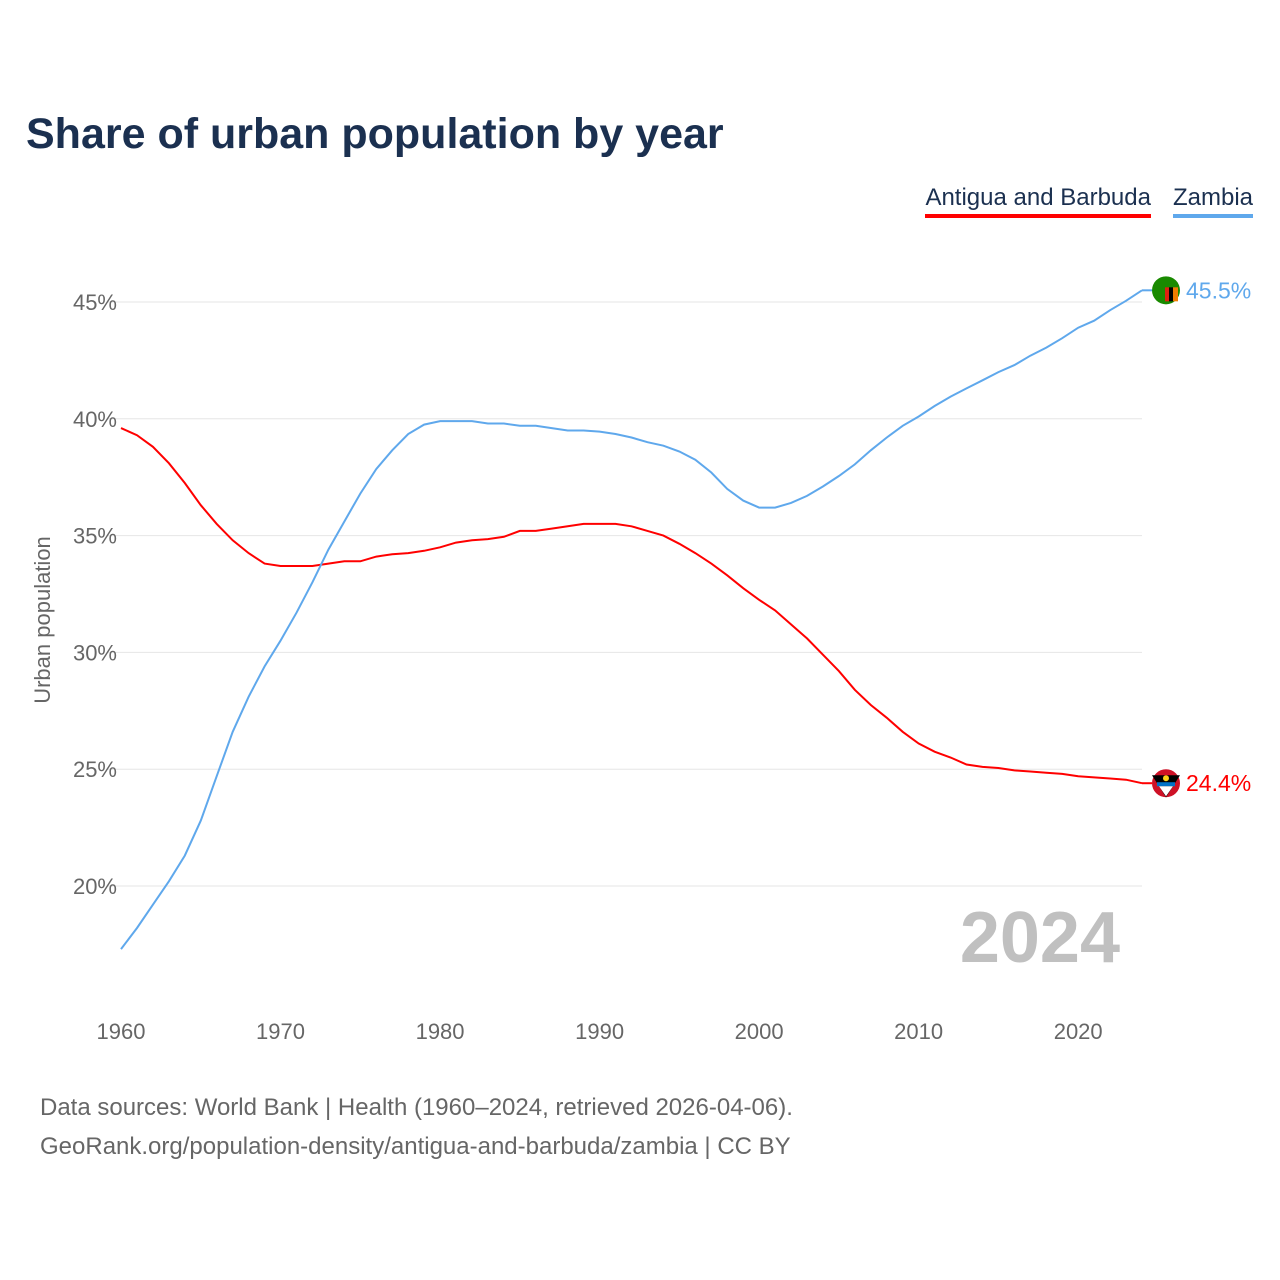  Describe the element at coordinates (121, 1031) in the screenshot. I see `x-tick-label: 1960` at that location.